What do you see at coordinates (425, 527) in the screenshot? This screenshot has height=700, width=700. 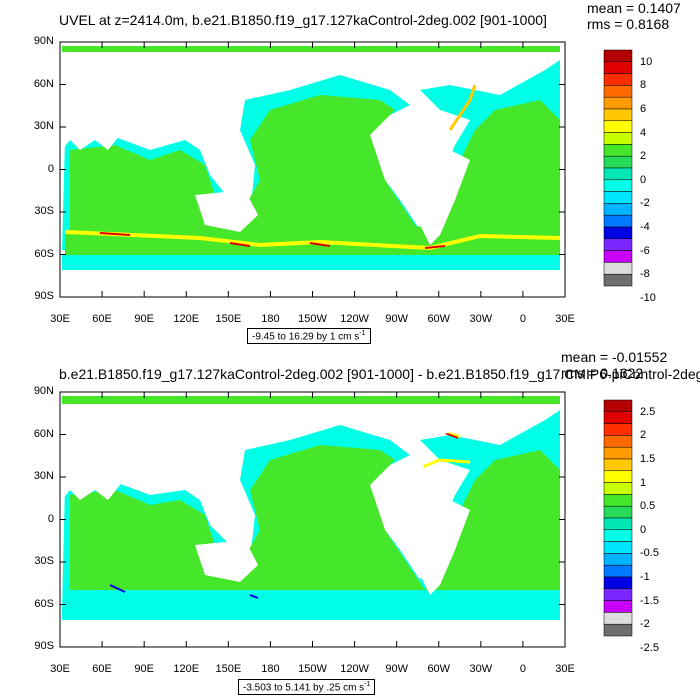 I see `panel2-land-americas` at bounding box center [425, 527].